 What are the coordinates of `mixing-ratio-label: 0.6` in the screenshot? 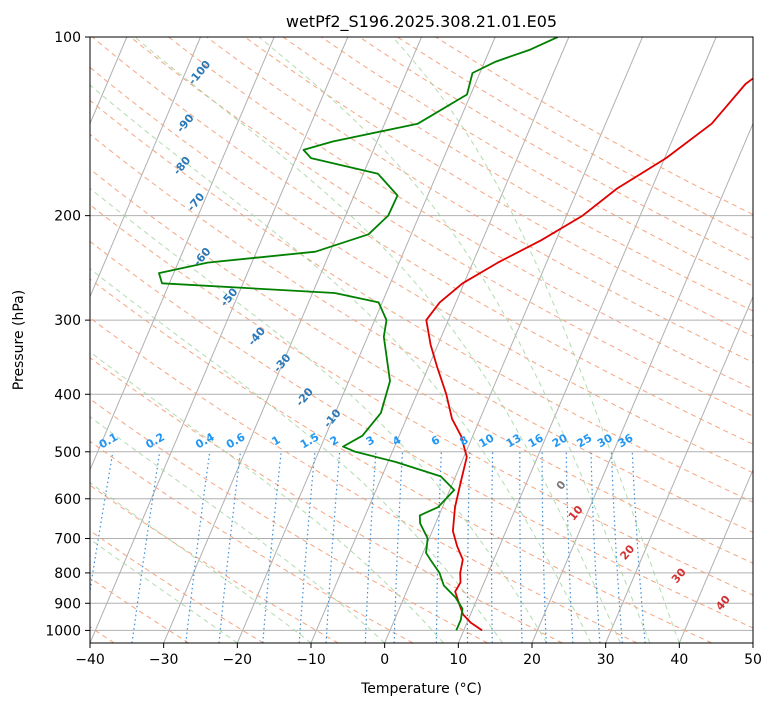 It's located at (236, 440).